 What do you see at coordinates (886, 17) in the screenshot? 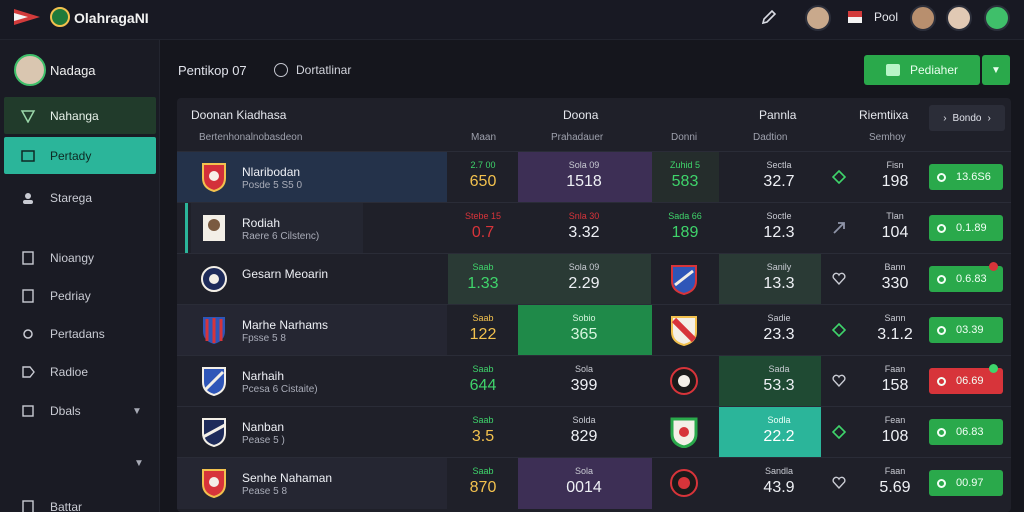
I see `top-label: Pool` at bounding box center [886, 17].